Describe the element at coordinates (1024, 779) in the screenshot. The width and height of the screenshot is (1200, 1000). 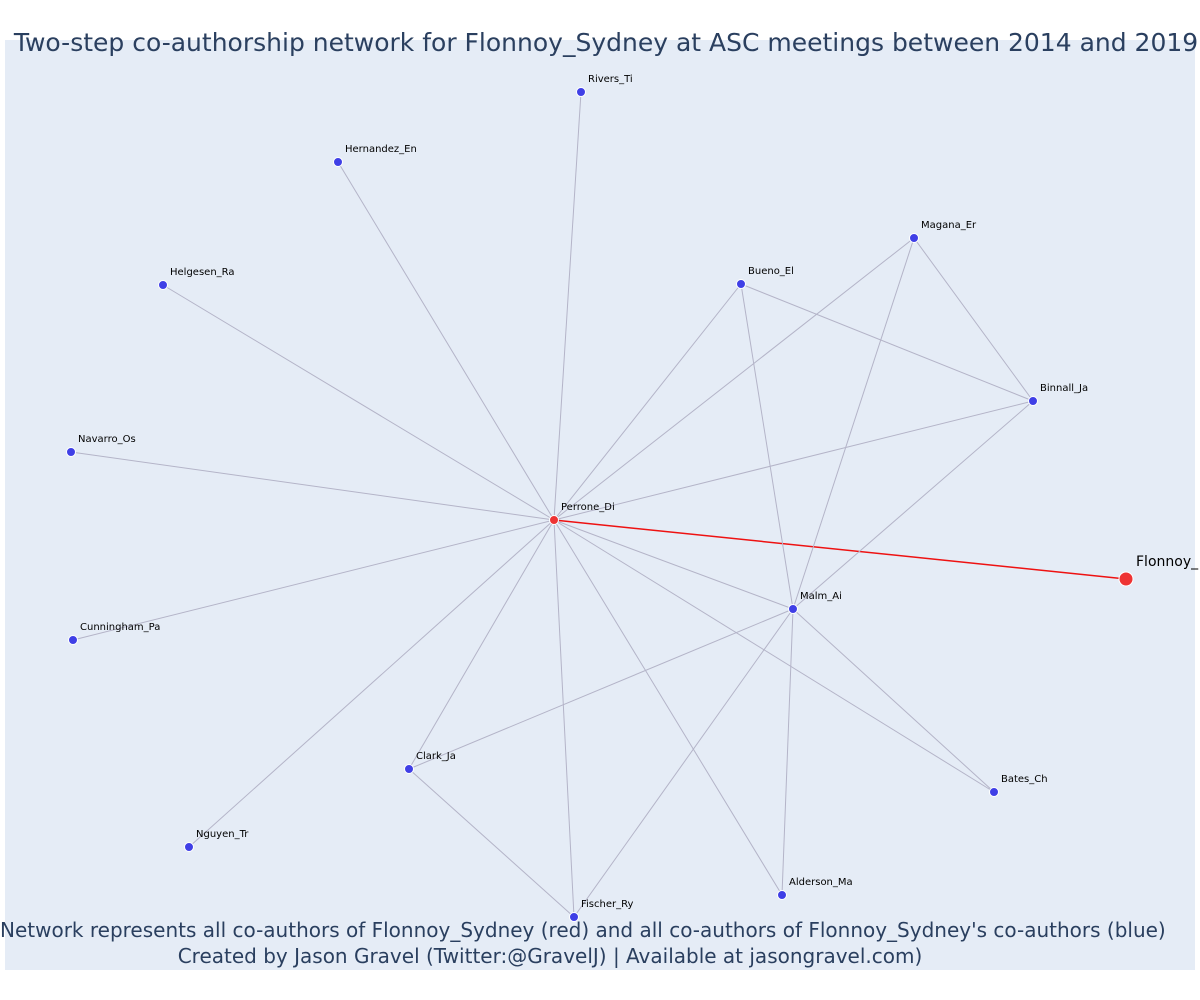
I see `node-label-bates-ch: Bates_Ch` at that location.